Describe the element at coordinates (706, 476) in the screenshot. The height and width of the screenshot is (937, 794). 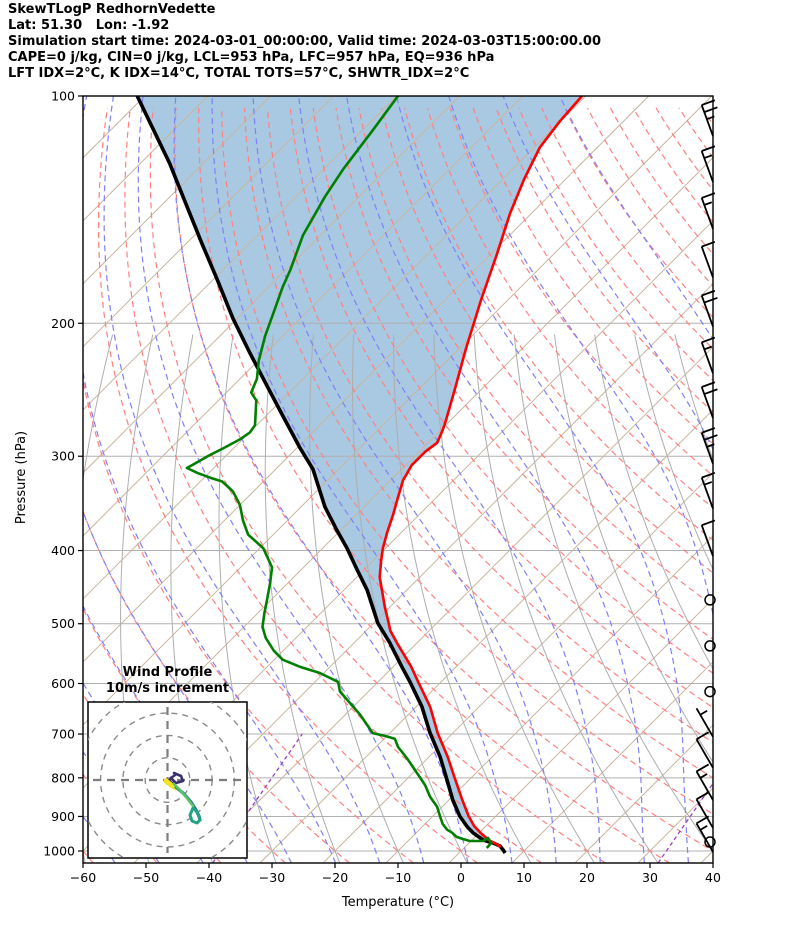
I see `wind-barb-column` at that location.